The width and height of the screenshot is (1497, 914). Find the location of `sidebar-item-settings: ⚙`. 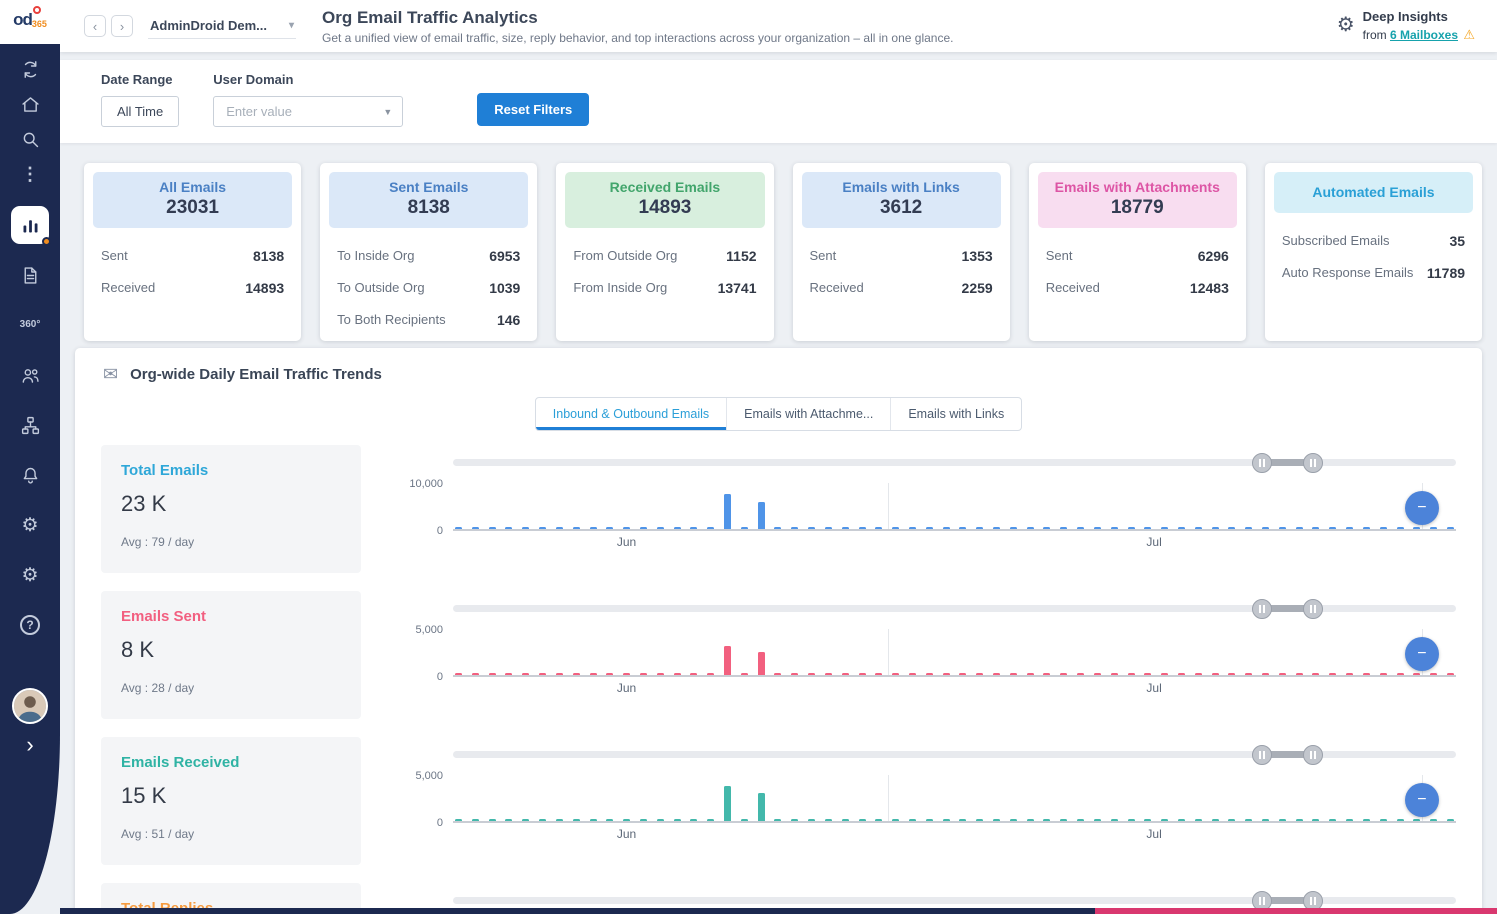

sidebar-item-settings: ⚙ is located at coordinates (30, 525).